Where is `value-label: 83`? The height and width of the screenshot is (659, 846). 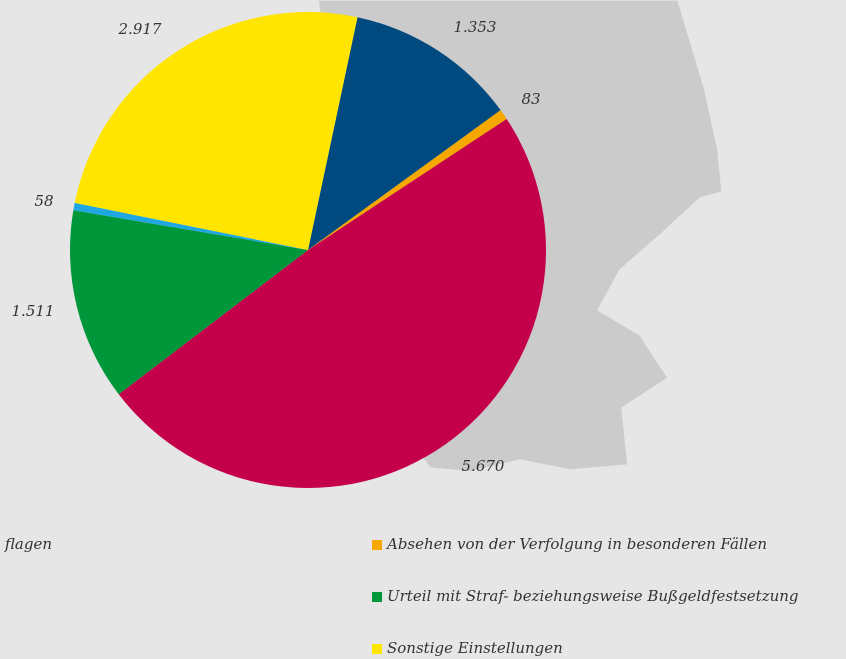
value-label: 83 is located at coordinates (530, 99).